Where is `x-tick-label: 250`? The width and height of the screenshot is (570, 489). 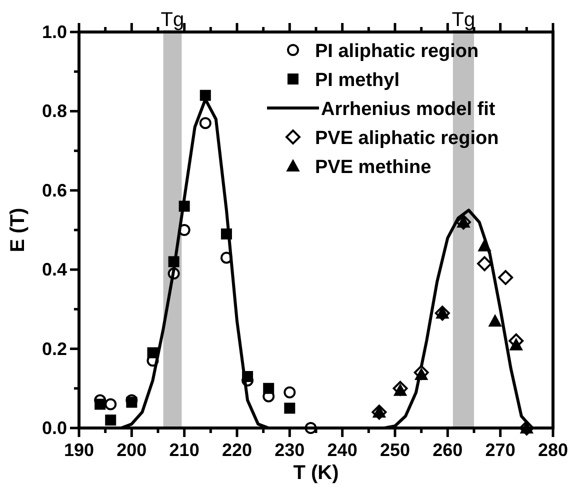 x-tick-label: 250 is located at coordinates (395, 450).